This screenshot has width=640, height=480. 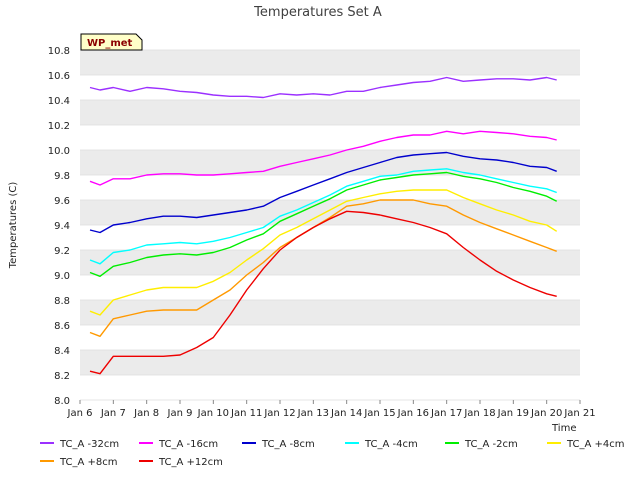 I want to click on y-tick-label: 8.0, so click(x=62, y=401).